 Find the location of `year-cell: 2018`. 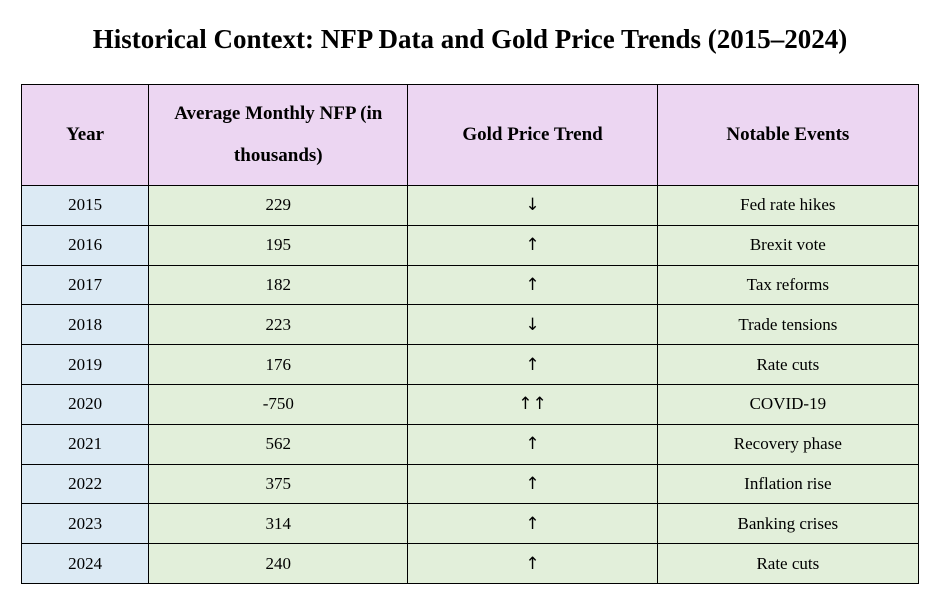

year-cell: 2018 is located at coordinates (85, 325).